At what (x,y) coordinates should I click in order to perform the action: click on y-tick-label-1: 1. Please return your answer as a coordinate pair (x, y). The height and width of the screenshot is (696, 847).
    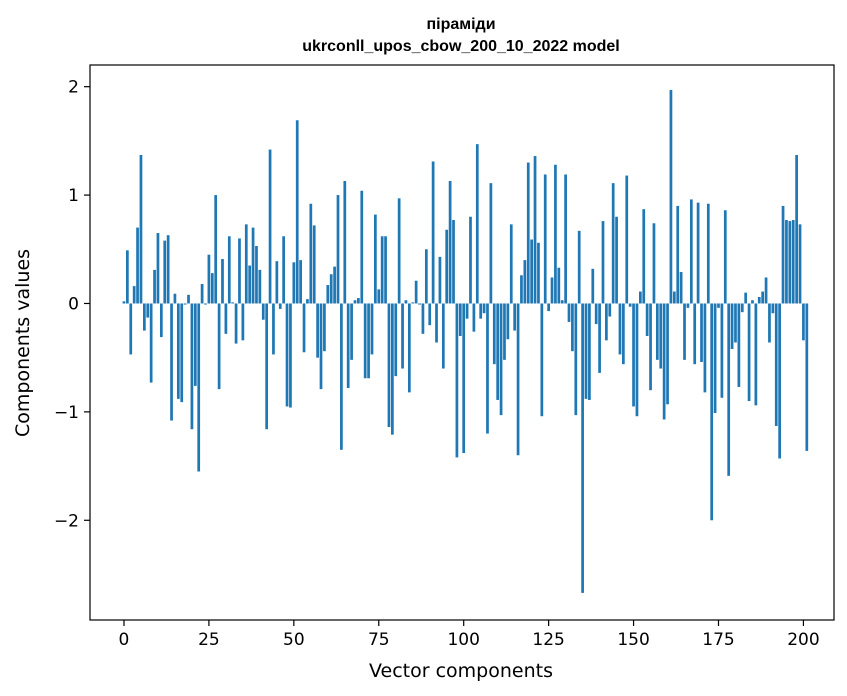
    Looking at the image, I should click on (73, 196).